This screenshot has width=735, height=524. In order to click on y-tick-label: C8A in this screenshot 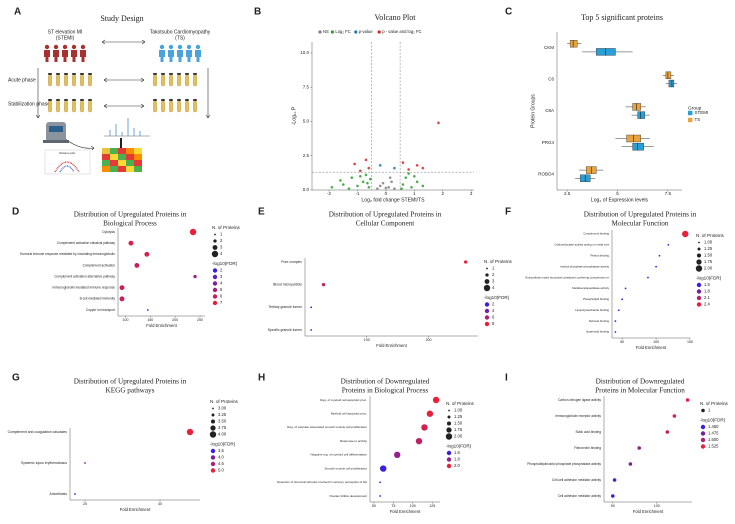, I will do `click(549, 110)`.